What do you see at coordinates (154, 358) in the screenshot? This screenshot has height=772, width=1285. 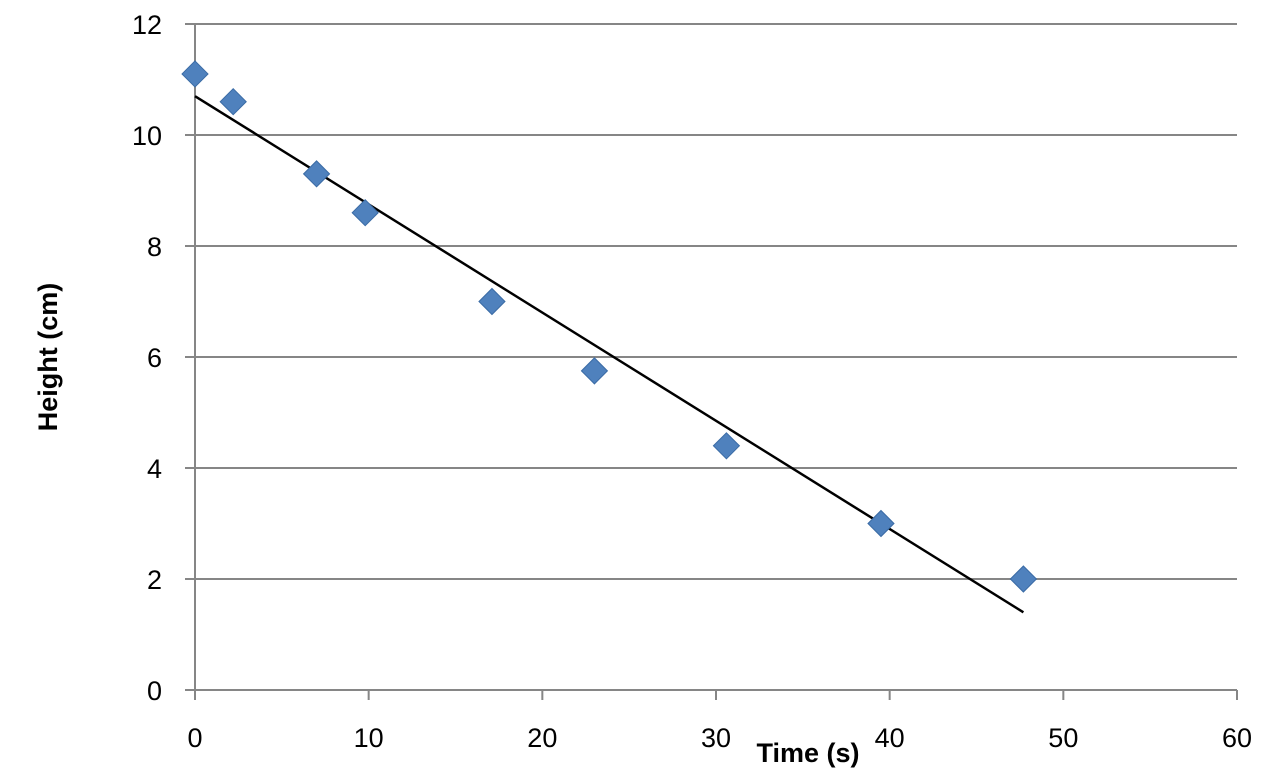 I see `y-tick-label: 6` at bounding box center [154, 358].